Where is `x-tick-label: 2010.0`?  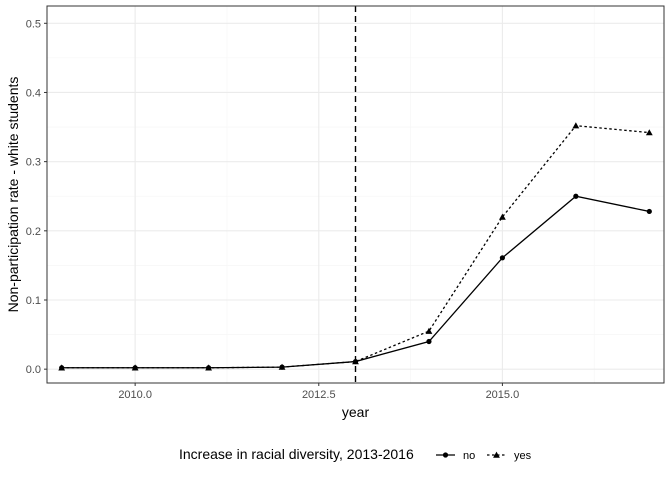 x-tick-label: 2010.0 is located at coordinates (135, 395).